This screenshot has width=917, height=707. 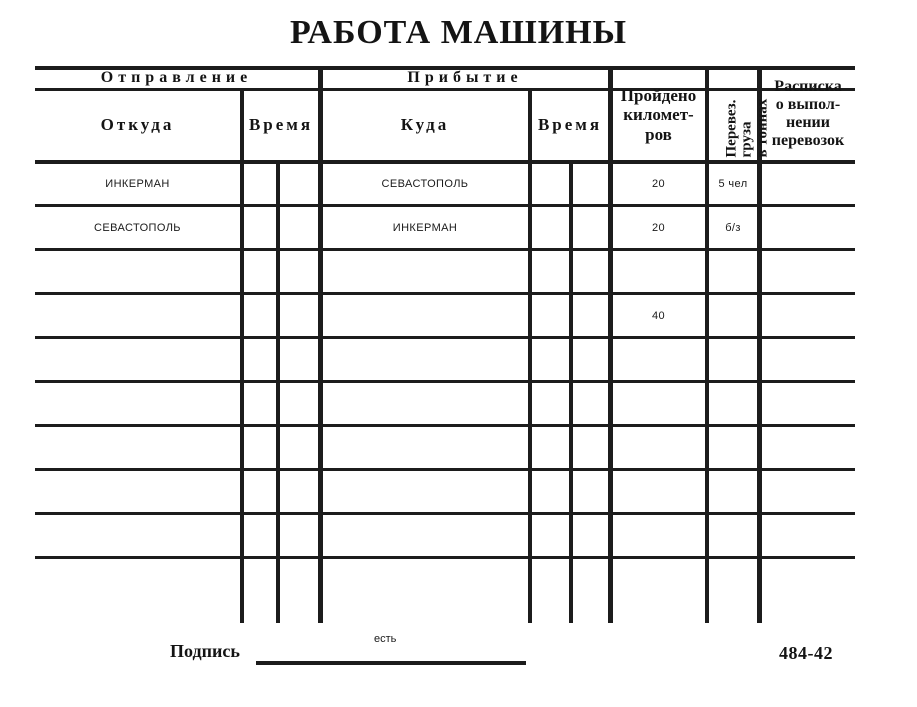 What do you see at coordinates (385, 639) in the screenshot?
I see `signature-value: есть` at bounding box center [385, 639].